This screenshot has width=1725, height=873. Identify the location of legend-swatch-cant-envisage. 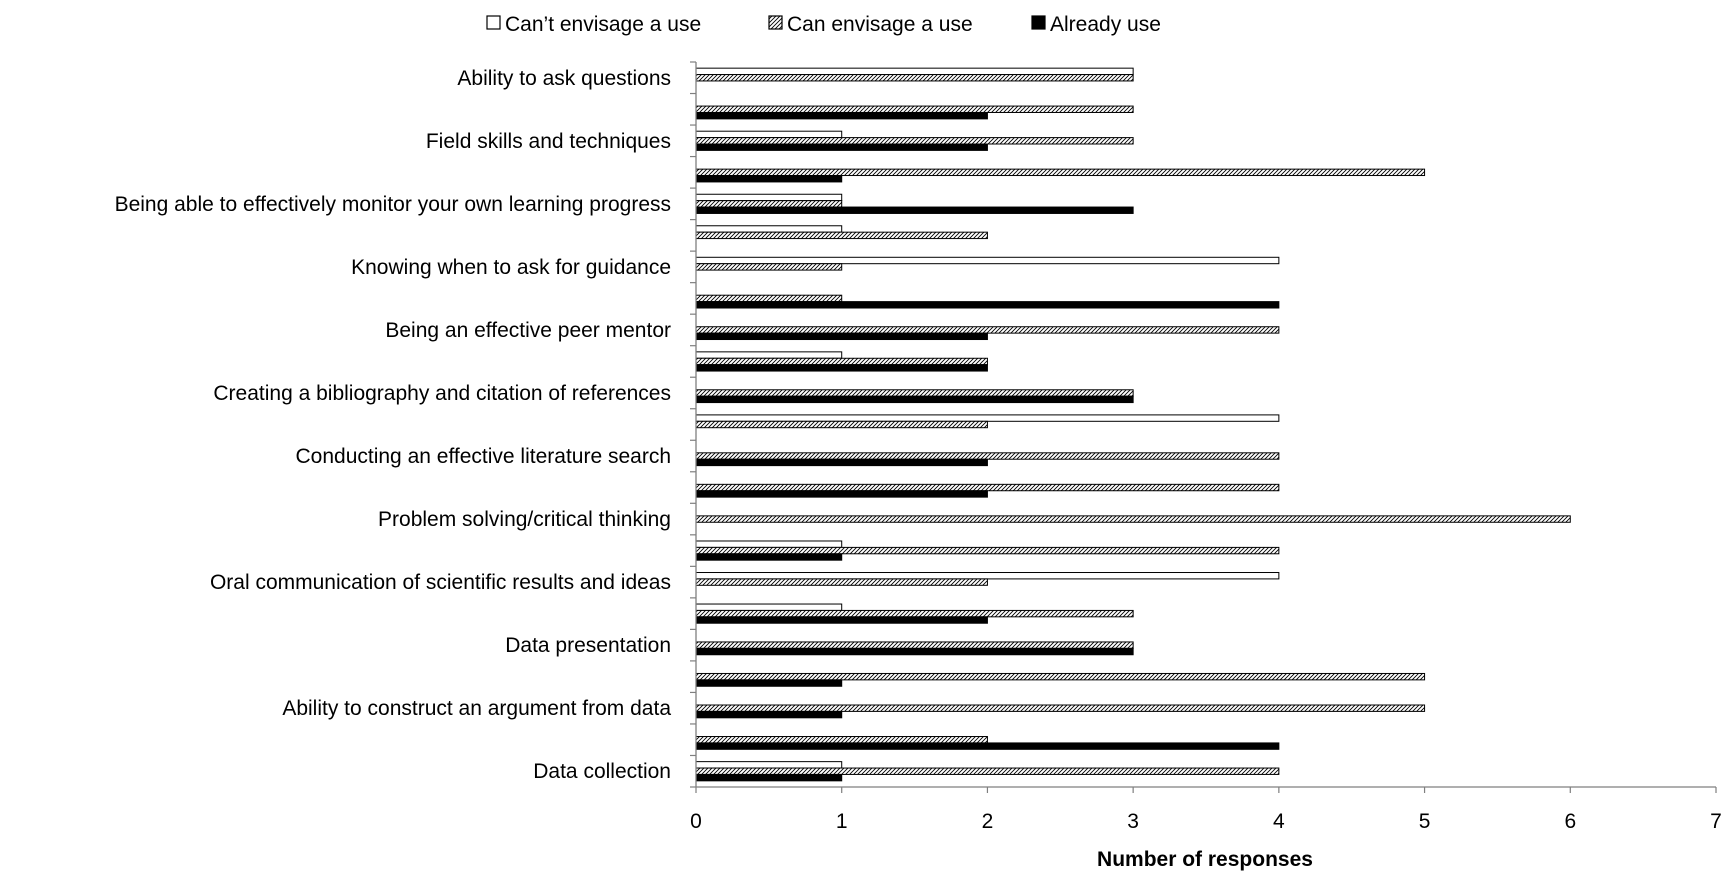
(493, 22).